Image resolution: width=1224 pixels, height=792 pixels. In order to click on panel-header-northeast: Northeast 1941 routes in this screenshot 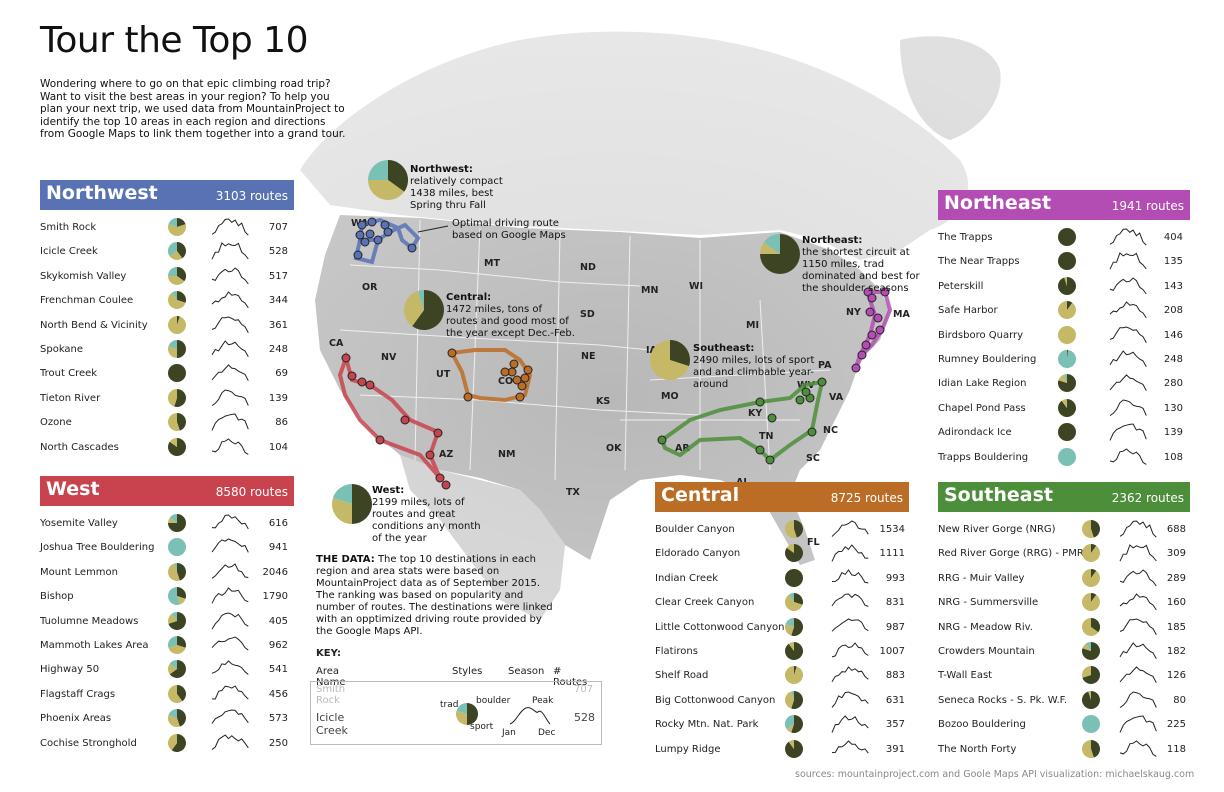, I will do `click(1064, 205)`.